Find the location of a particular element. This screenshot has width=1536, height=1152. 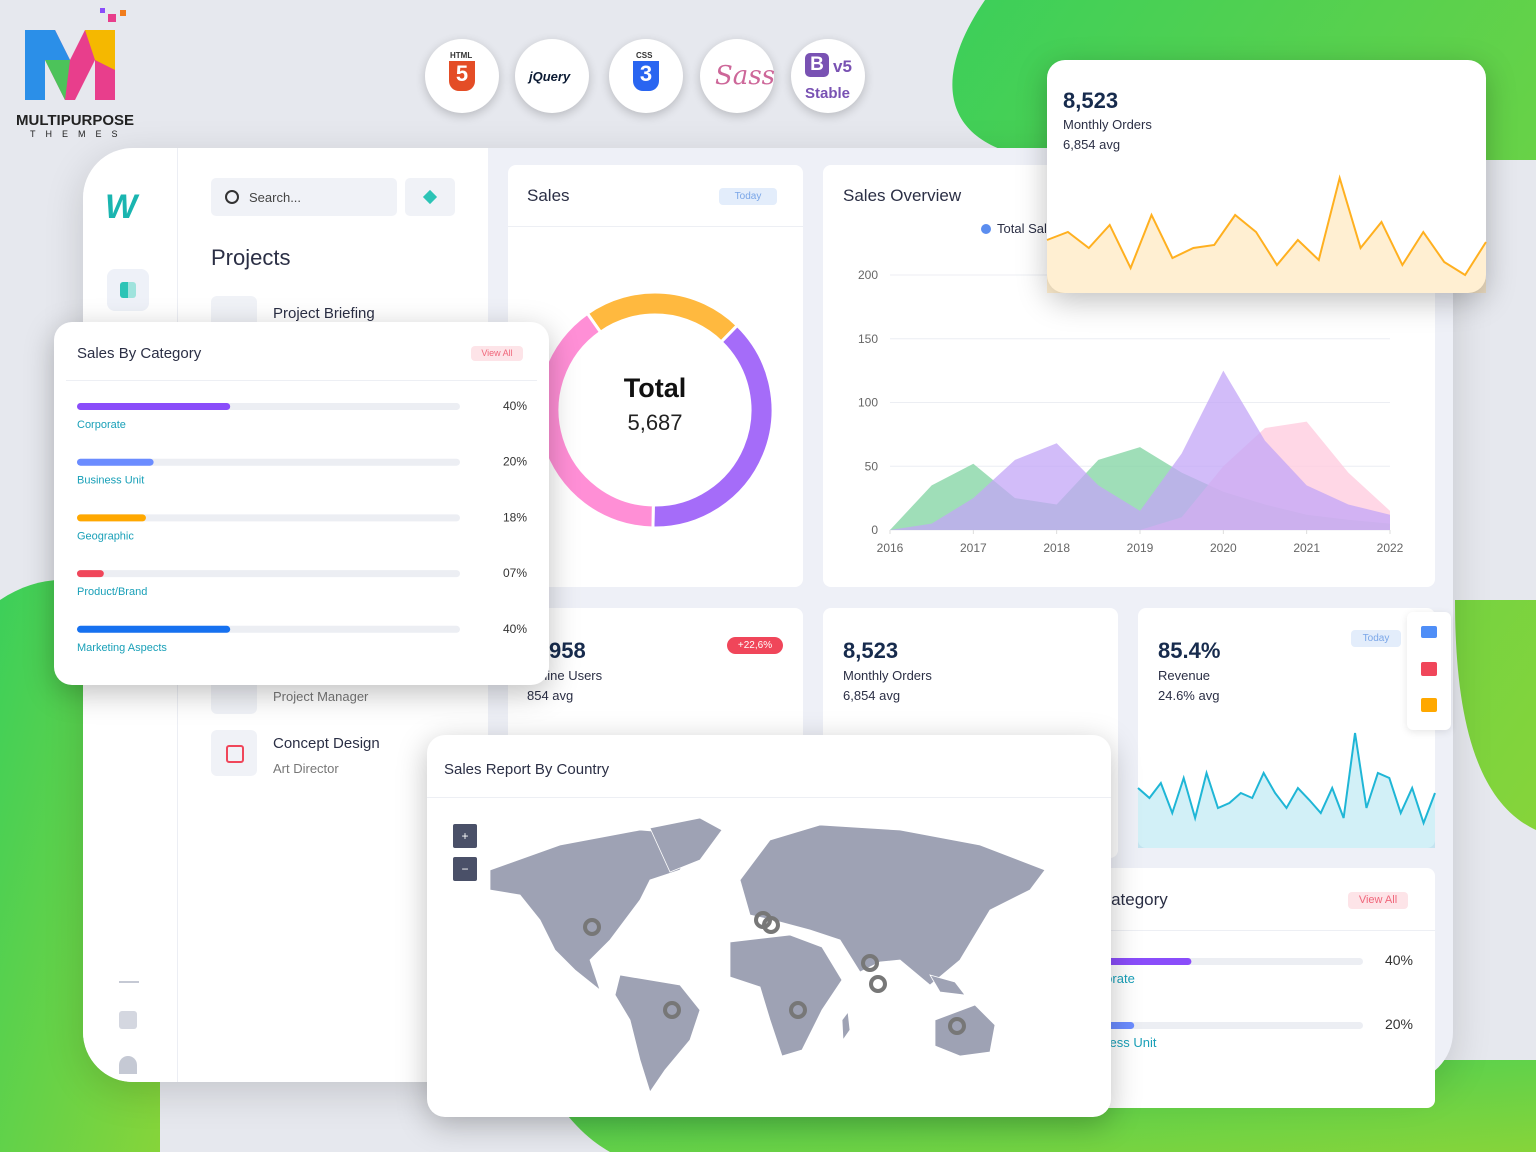

stat-value: 958 is located at coordinates (567, 650).